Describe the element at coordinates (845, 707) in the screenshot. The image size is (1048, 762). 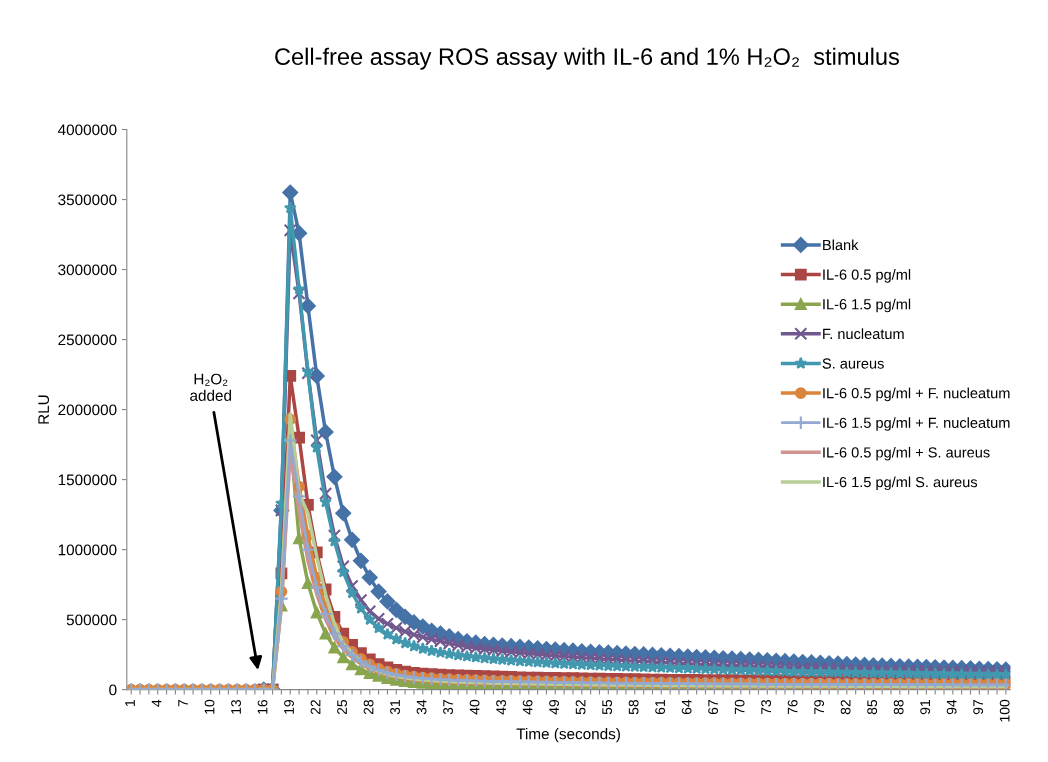
I see `x-tick-label: 82` at that location.